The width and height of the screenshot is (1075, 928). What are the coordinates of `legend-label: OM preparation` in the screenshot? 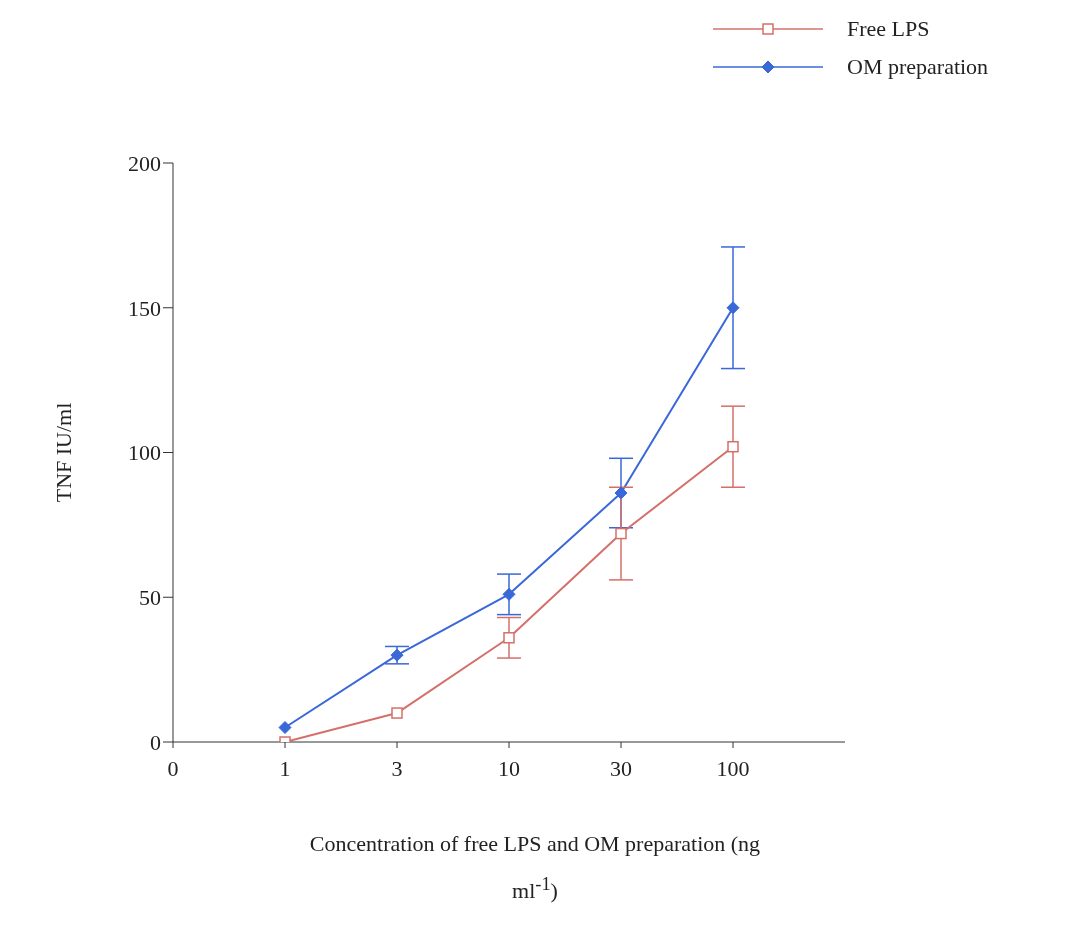 It's located at (918, 67).